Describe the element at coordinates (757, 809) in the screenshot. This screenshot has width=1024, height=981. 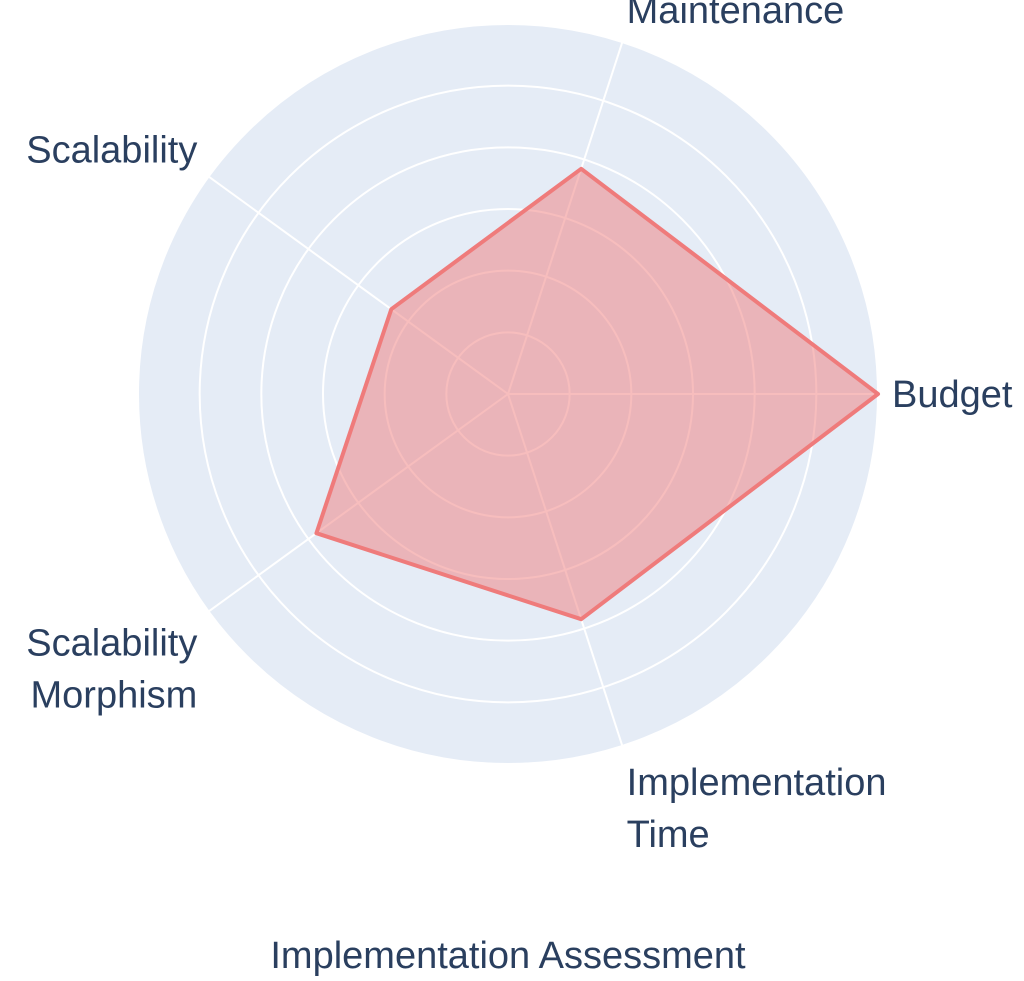
I see `axis-label: Implementation Time` at that location.